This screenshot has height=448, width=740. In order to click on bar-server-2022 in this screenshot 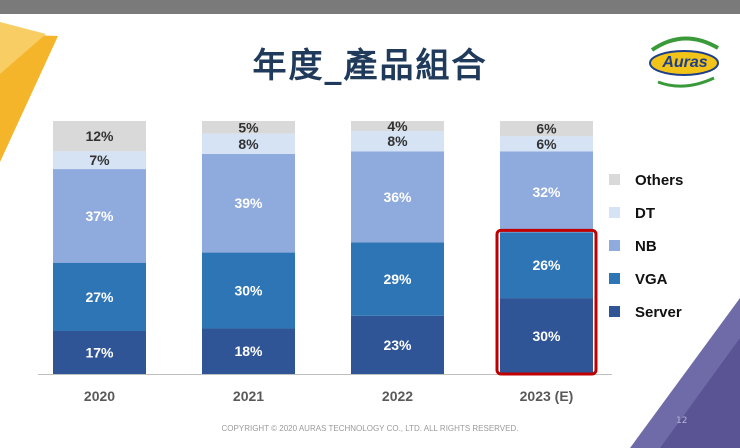, I will do `click(397, 344)`.